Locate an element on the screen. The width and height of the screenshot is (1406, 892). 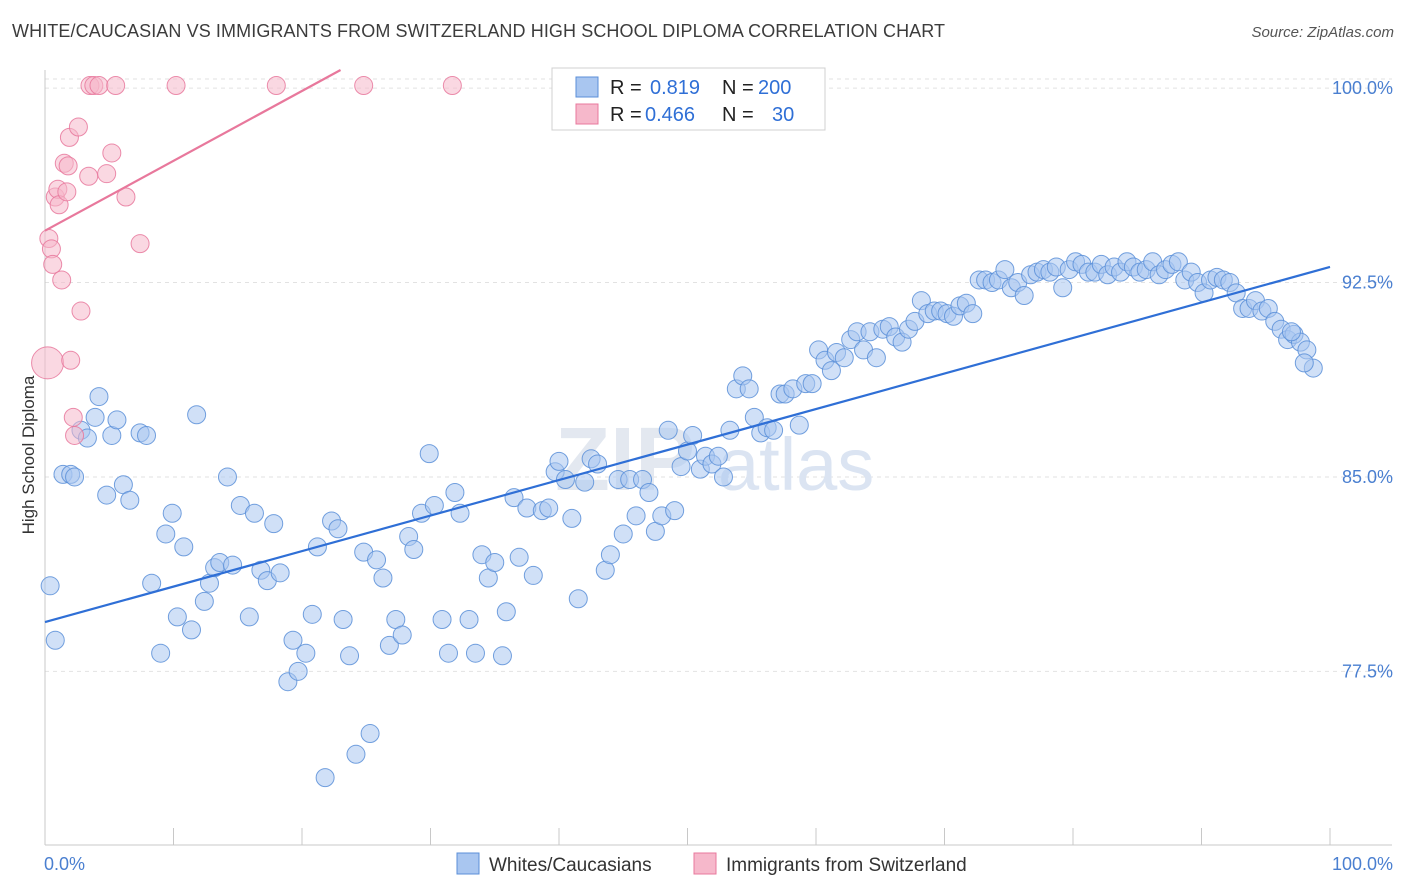
bottom-legend-label-whites: Whites/Caucasians is located at coordinates (570, 865).